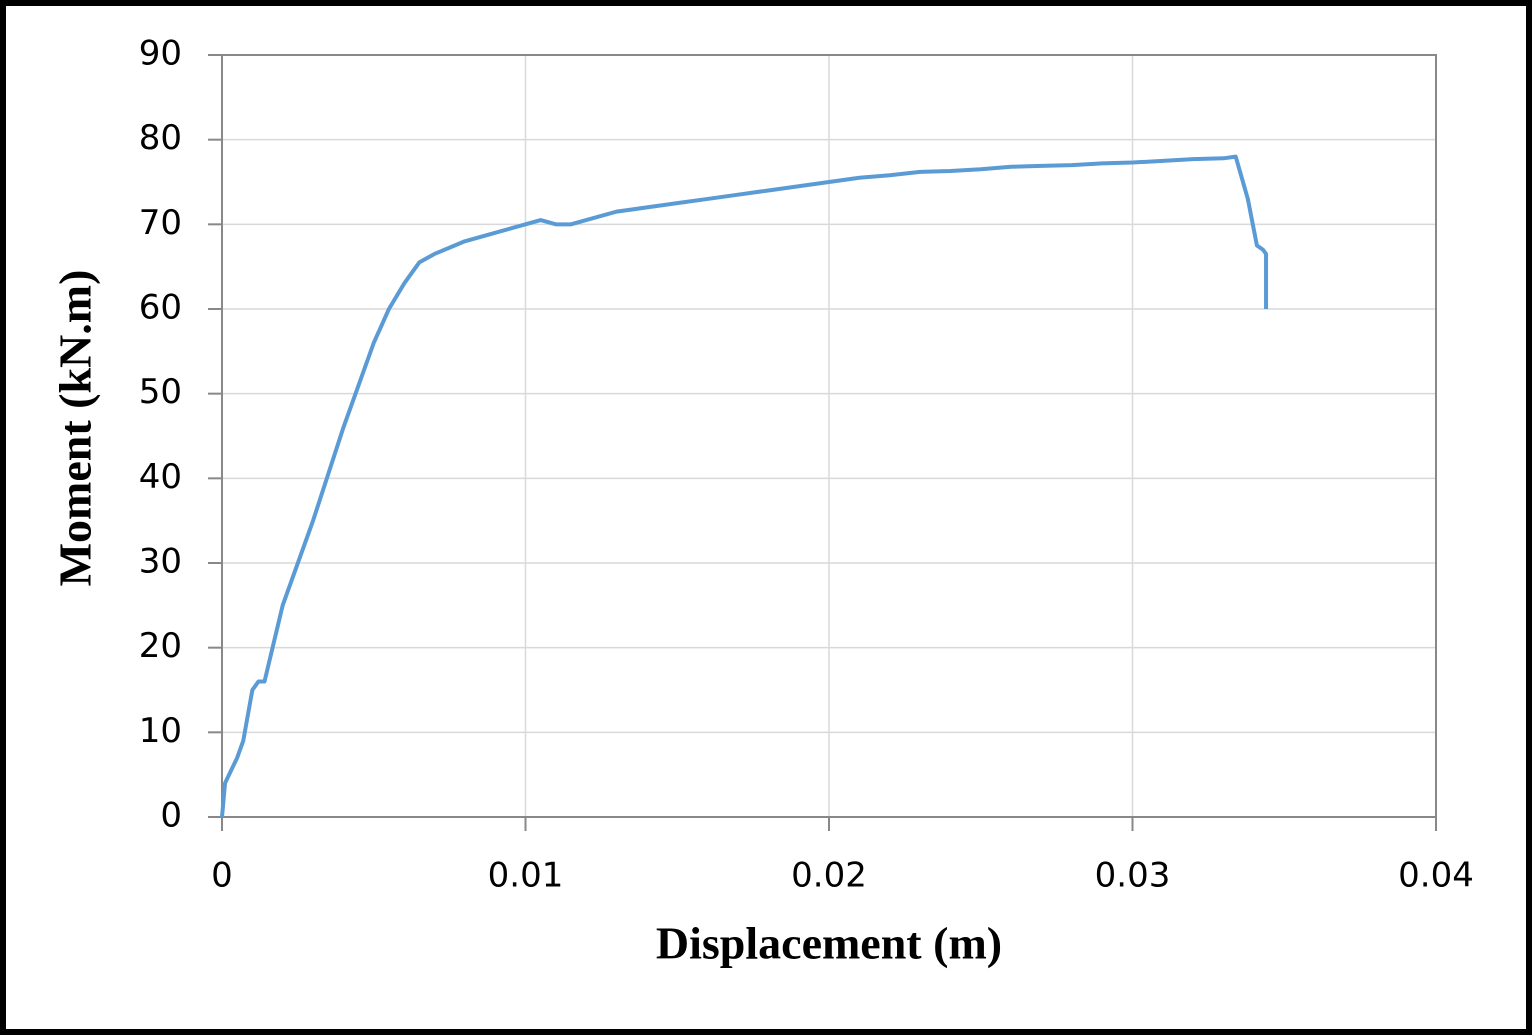  I want to click on y-tick-label: 30, so click(160, 562).